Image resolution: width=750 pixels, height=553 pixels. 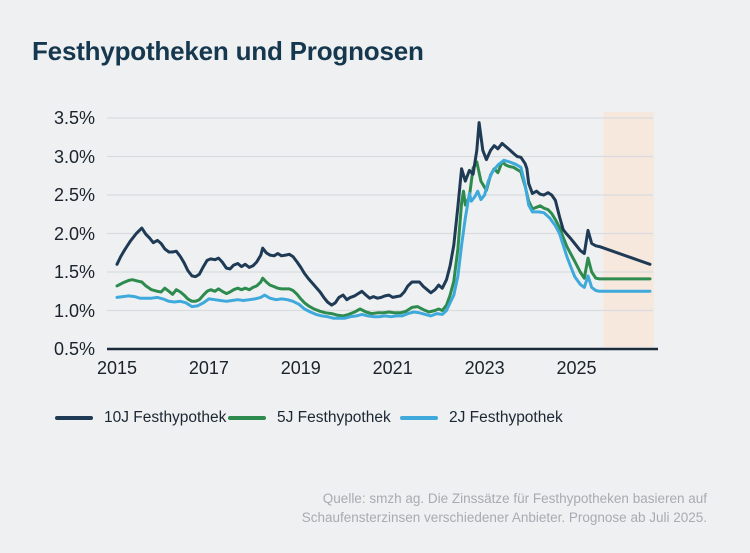 I want to click on legend-item-5j: 5J Festhypothek, so click(x=309, y=418).